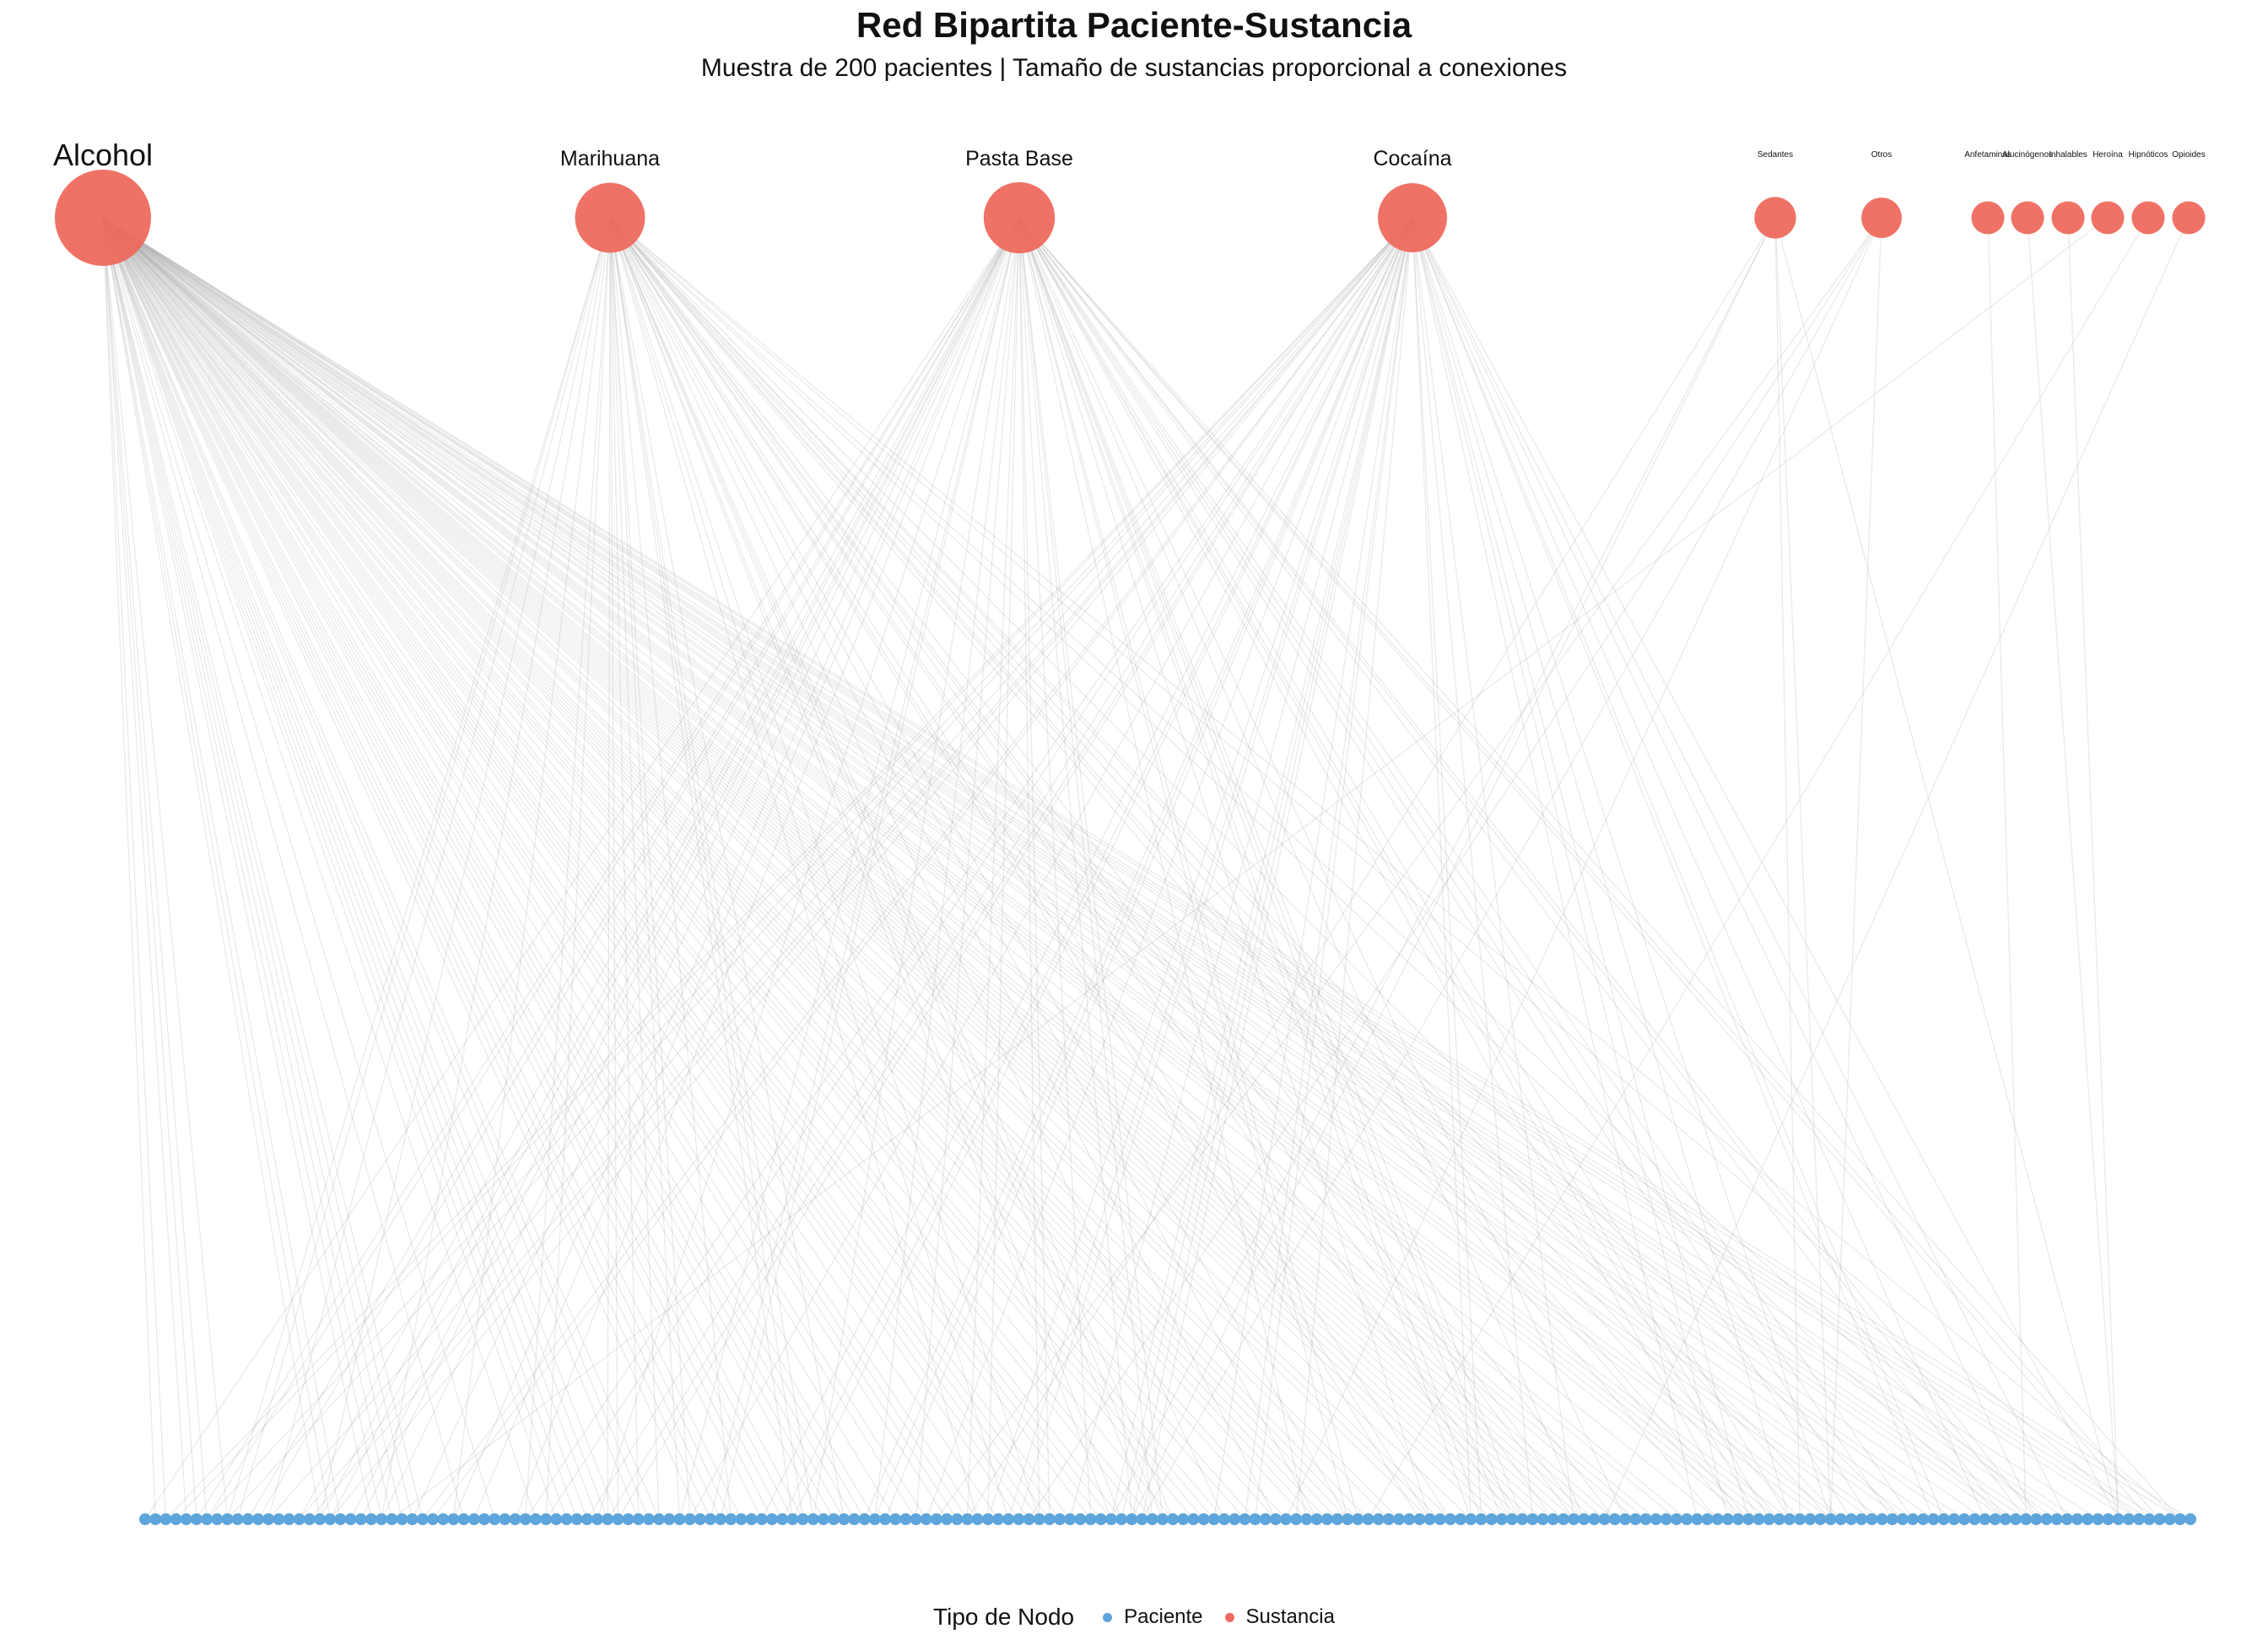  I want to click on substance-node-otros, so click(1881, 218).